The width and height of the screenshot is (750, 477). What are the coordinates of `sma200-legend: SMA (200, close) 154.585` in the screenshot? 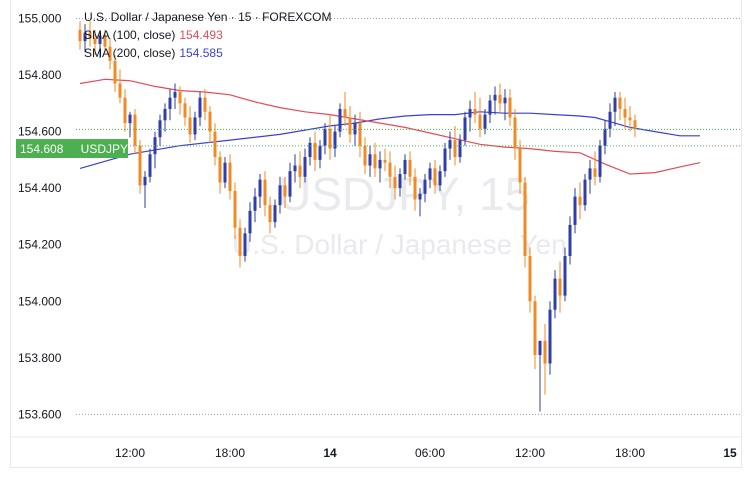 It's located at (207, 53).